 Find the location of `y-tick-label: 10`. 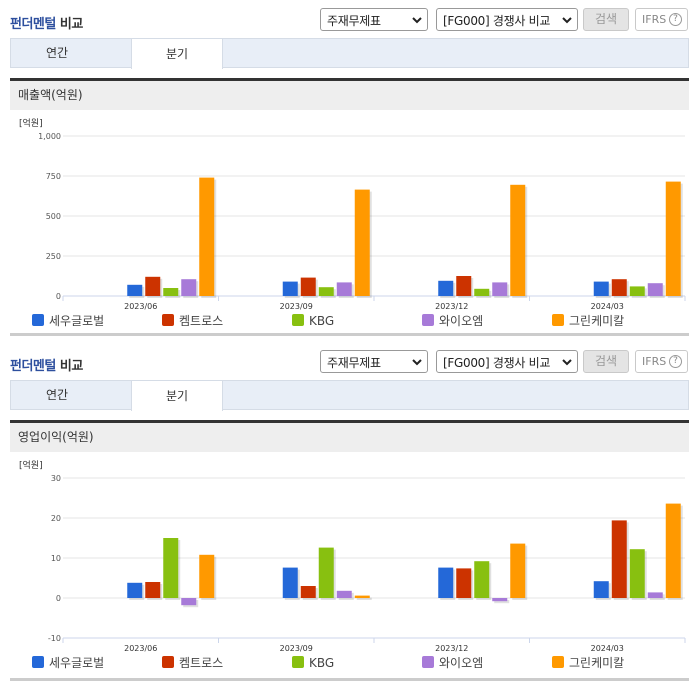

y-tick-label: 10 is located at coordinates (56, 558).